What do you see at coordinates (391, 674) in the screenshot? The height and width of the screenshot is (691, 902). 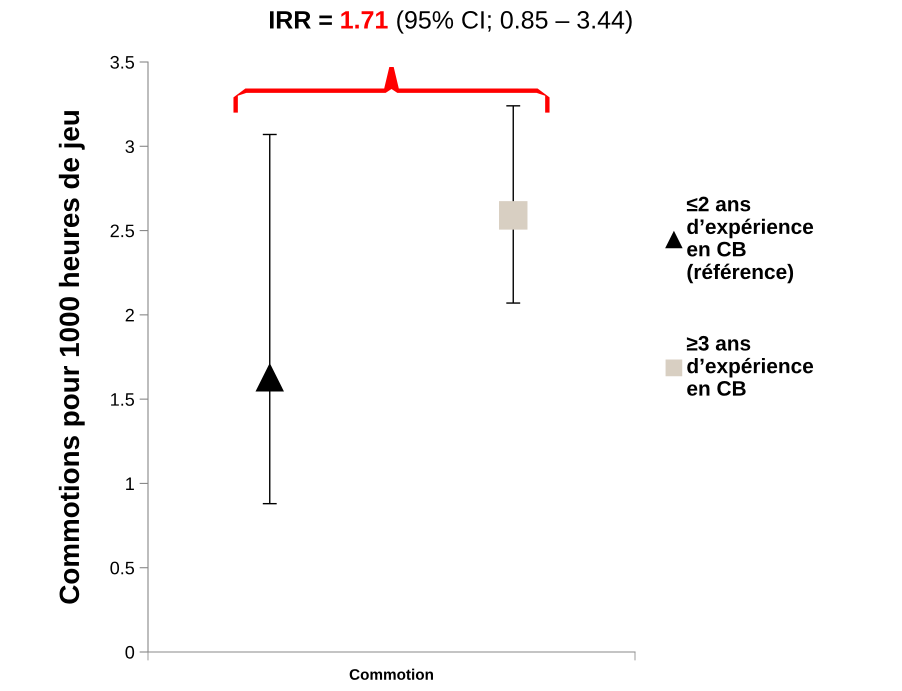 I see `x-tick-label: Commotion` at bounding box center [391, 674].